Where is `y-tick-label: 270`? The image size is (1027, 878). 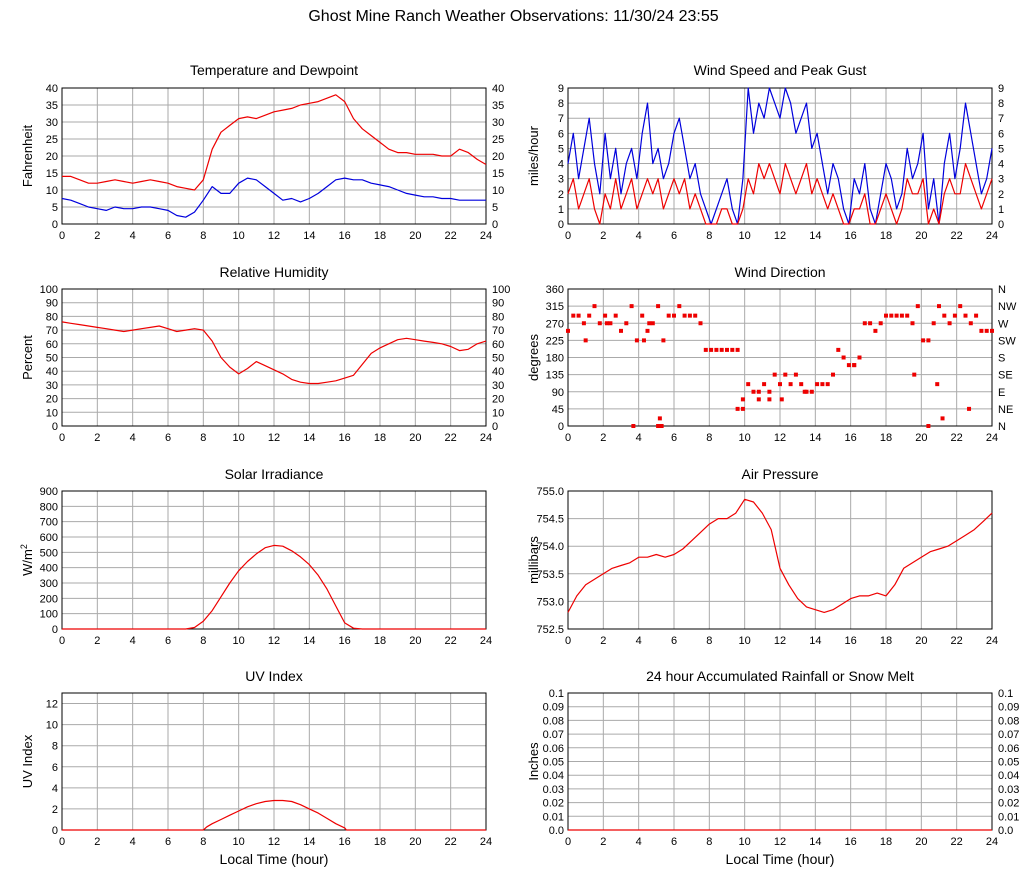
y-tick-label: 270 is located at coordinates (555, 324).